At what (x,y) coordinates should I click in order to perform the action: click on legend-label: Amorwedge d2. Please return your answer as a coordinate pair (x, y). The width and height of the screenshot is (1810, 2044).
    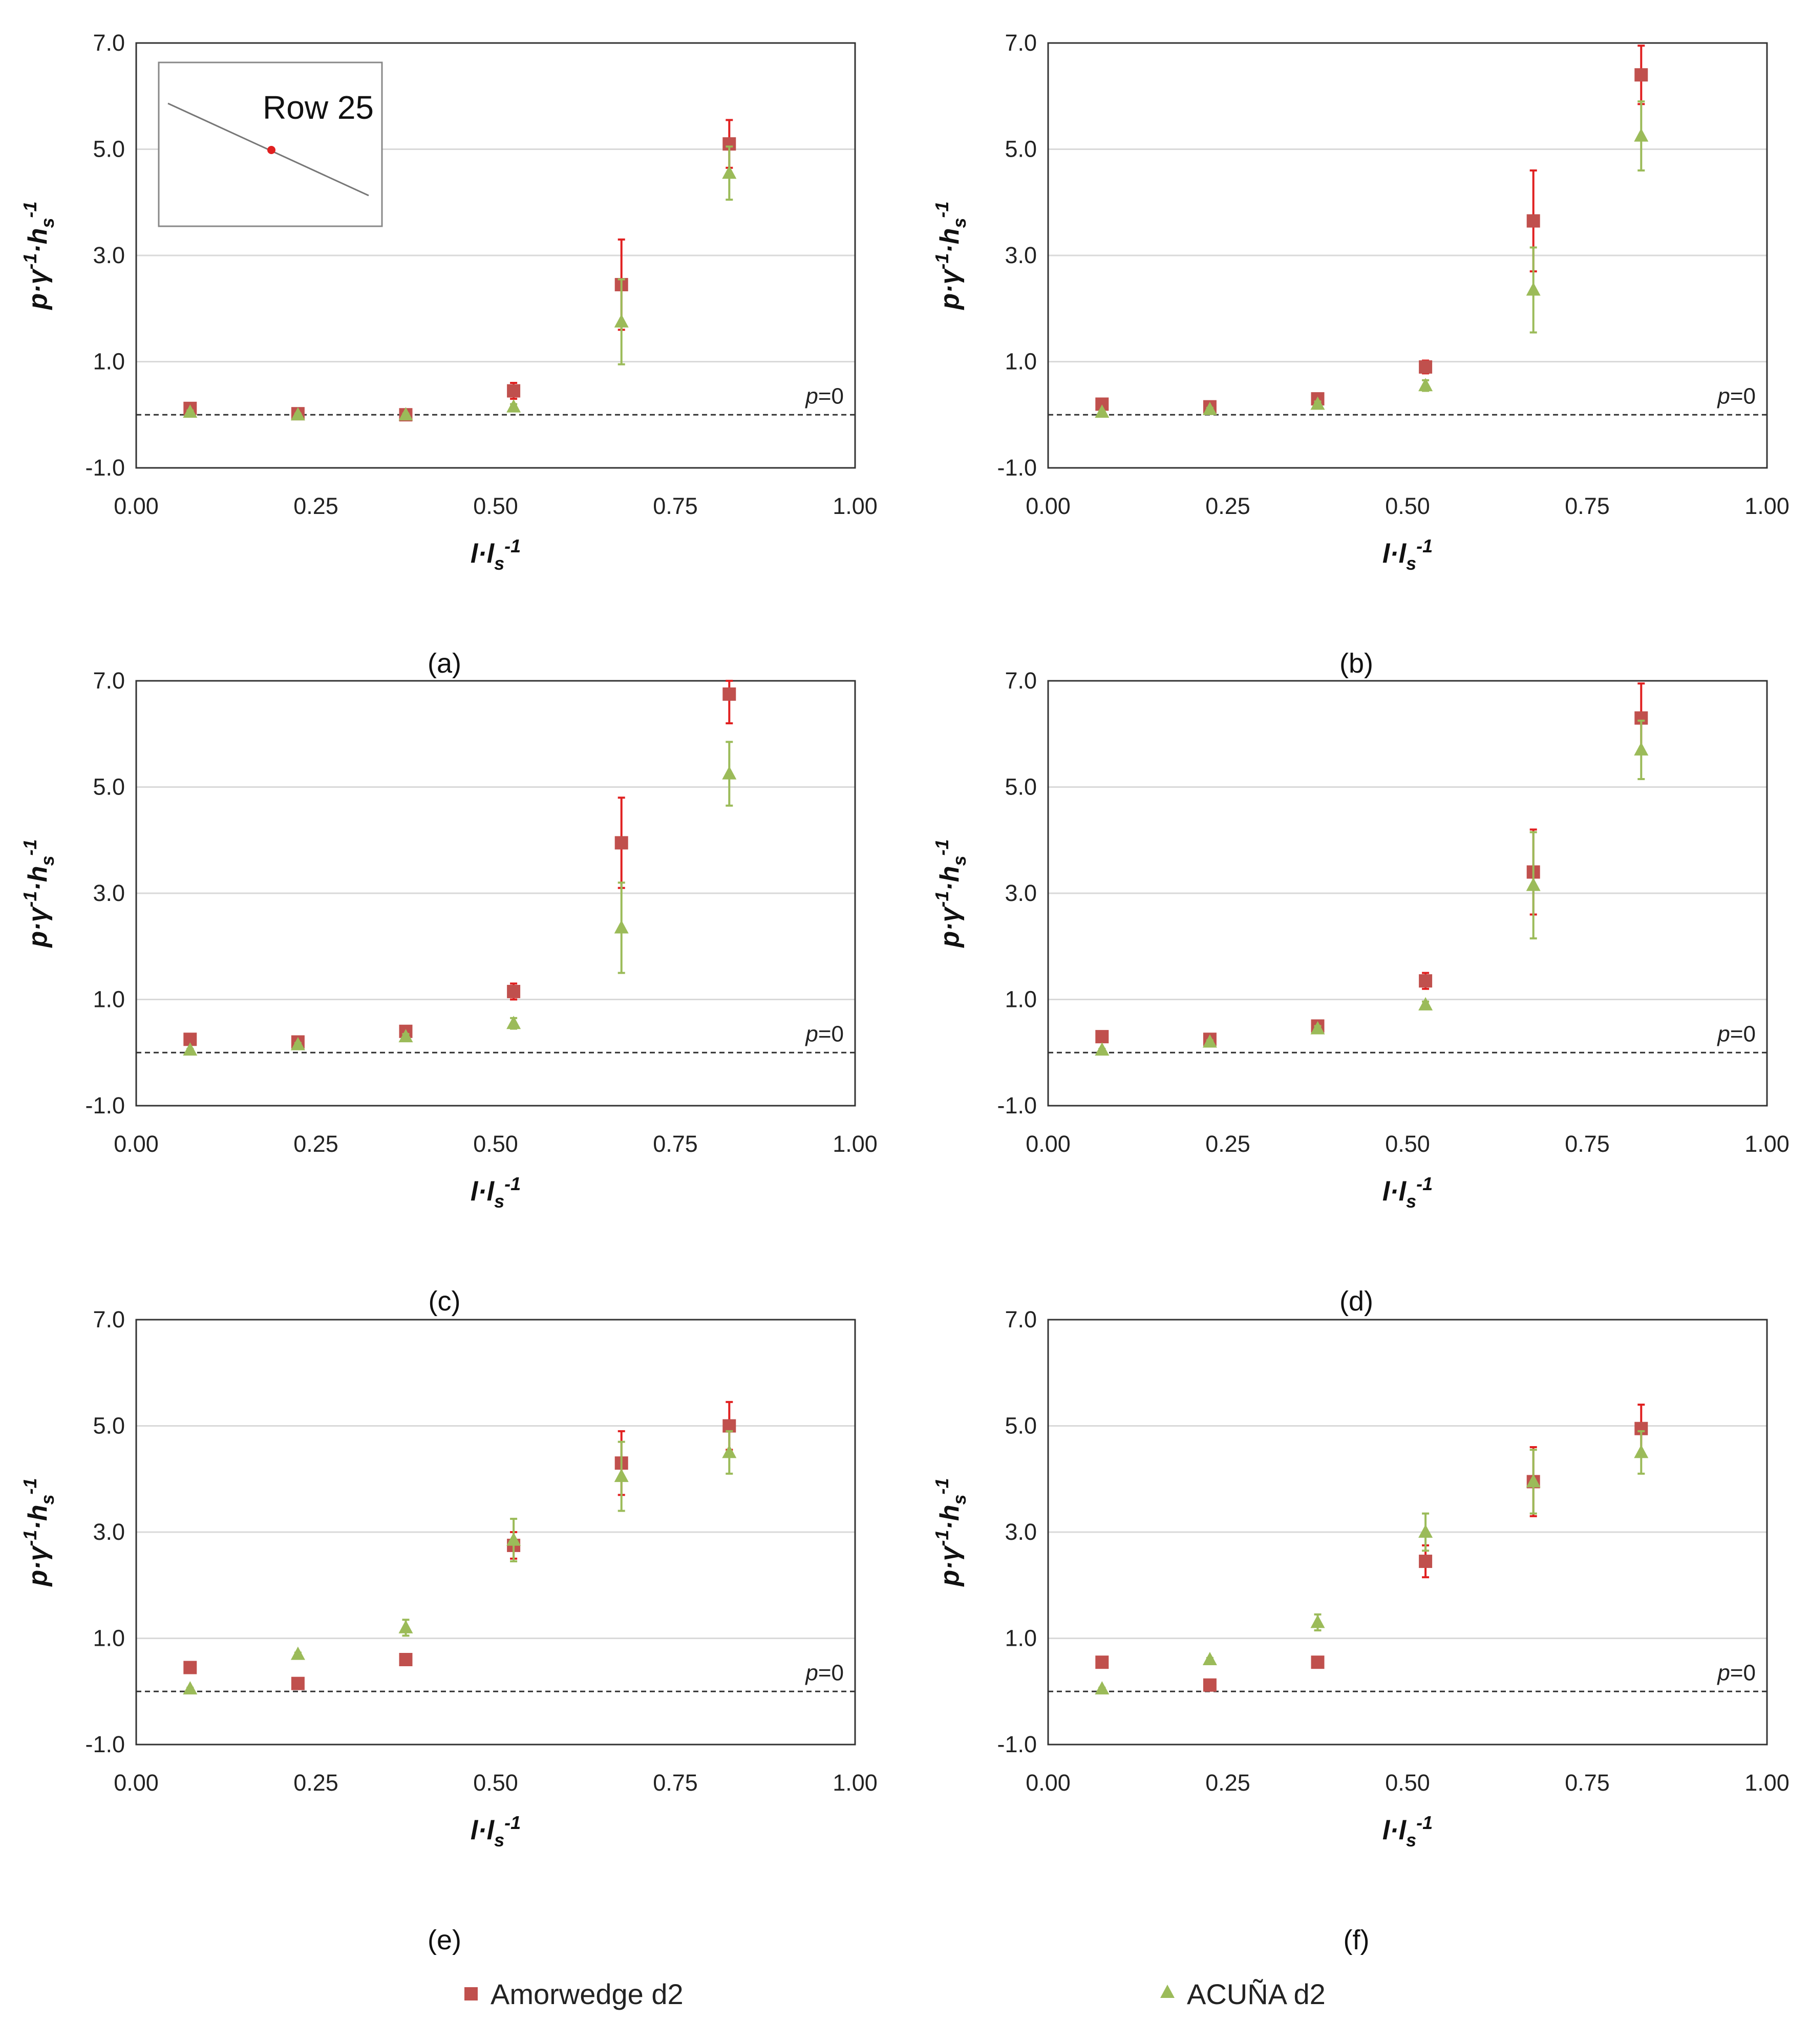
    Looking at the image, I should click on (587, 1994).